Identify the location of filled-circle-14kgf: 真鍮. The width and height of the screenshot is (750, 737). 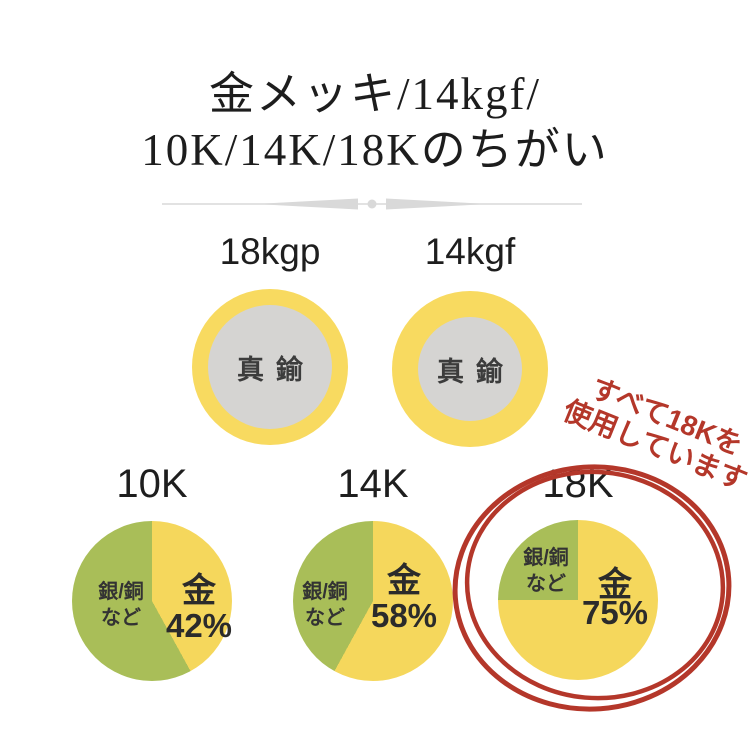
(470, 369).